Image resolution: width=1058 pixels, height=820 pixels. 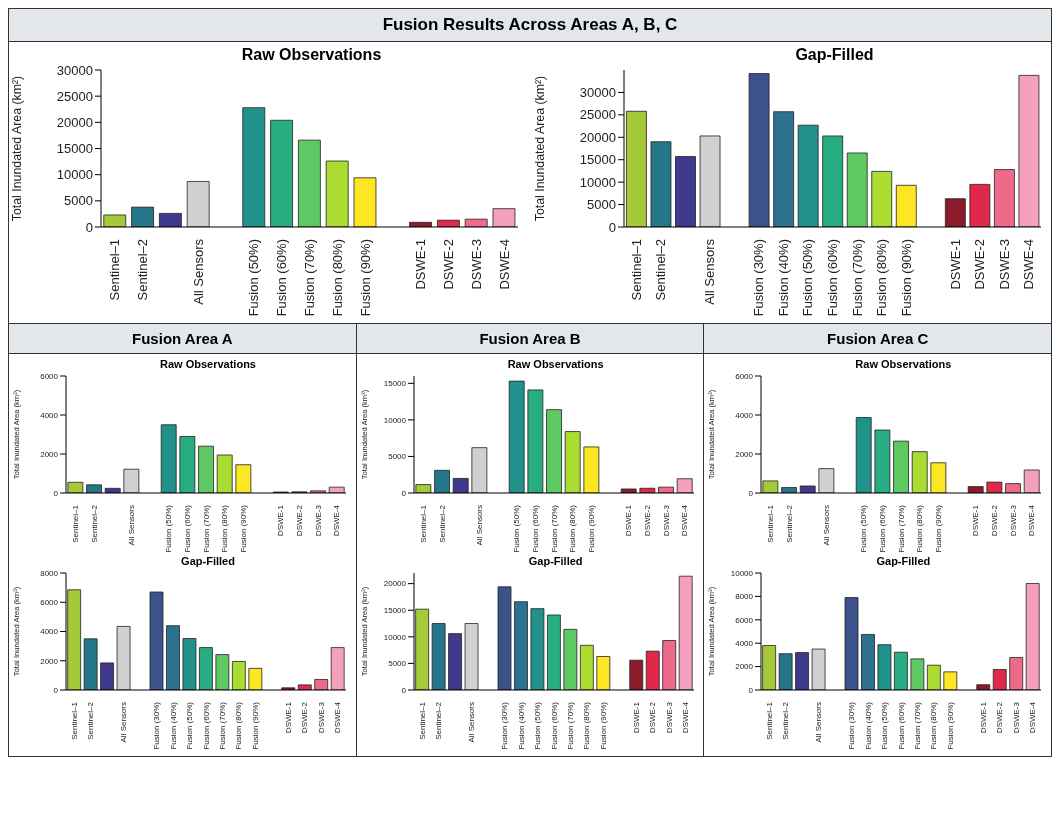 What do you see at coordinates (74, 96) in the screenshot?
I see `y-tick-label: 25000` at bounding box center [74, 96].